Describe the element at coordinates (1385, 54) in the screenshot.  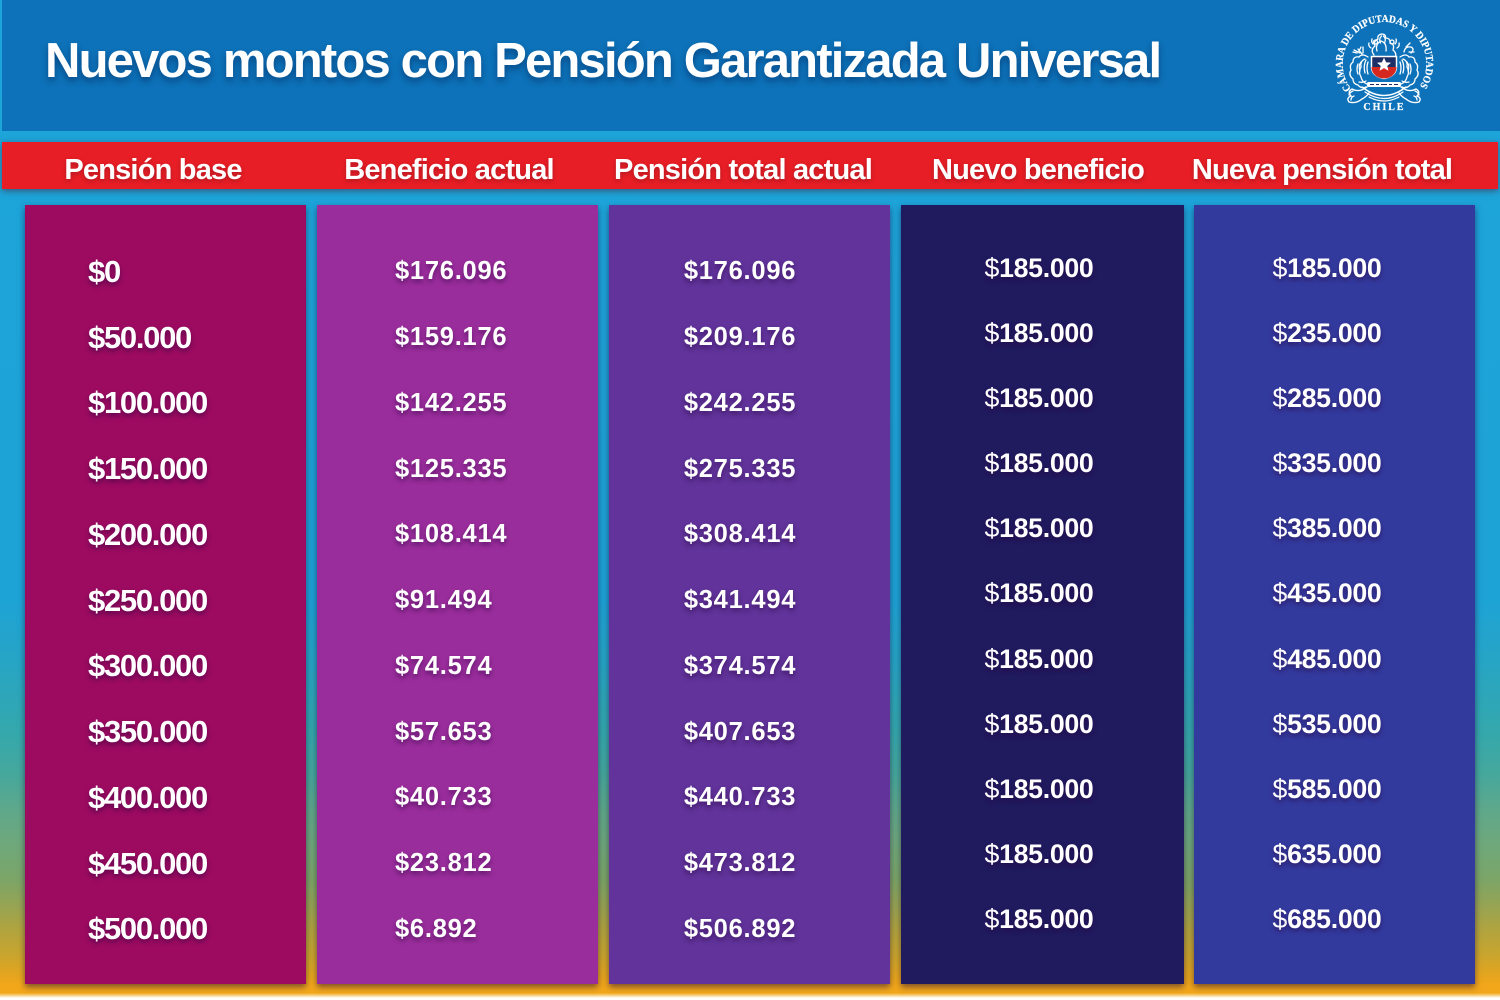
I see `svg-text:CÁMARA DE DIPUTADAS Y DIPUTADO: CÁMARA DE DIPUTADAS Y DIPUTADOS` at that location.